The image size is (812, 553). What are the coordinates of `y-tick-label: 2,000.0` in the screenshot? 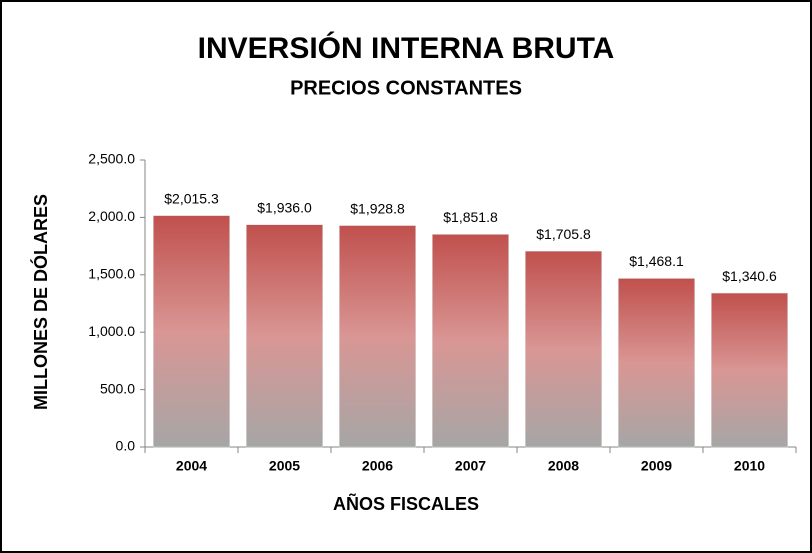 It's located at (111, 216).